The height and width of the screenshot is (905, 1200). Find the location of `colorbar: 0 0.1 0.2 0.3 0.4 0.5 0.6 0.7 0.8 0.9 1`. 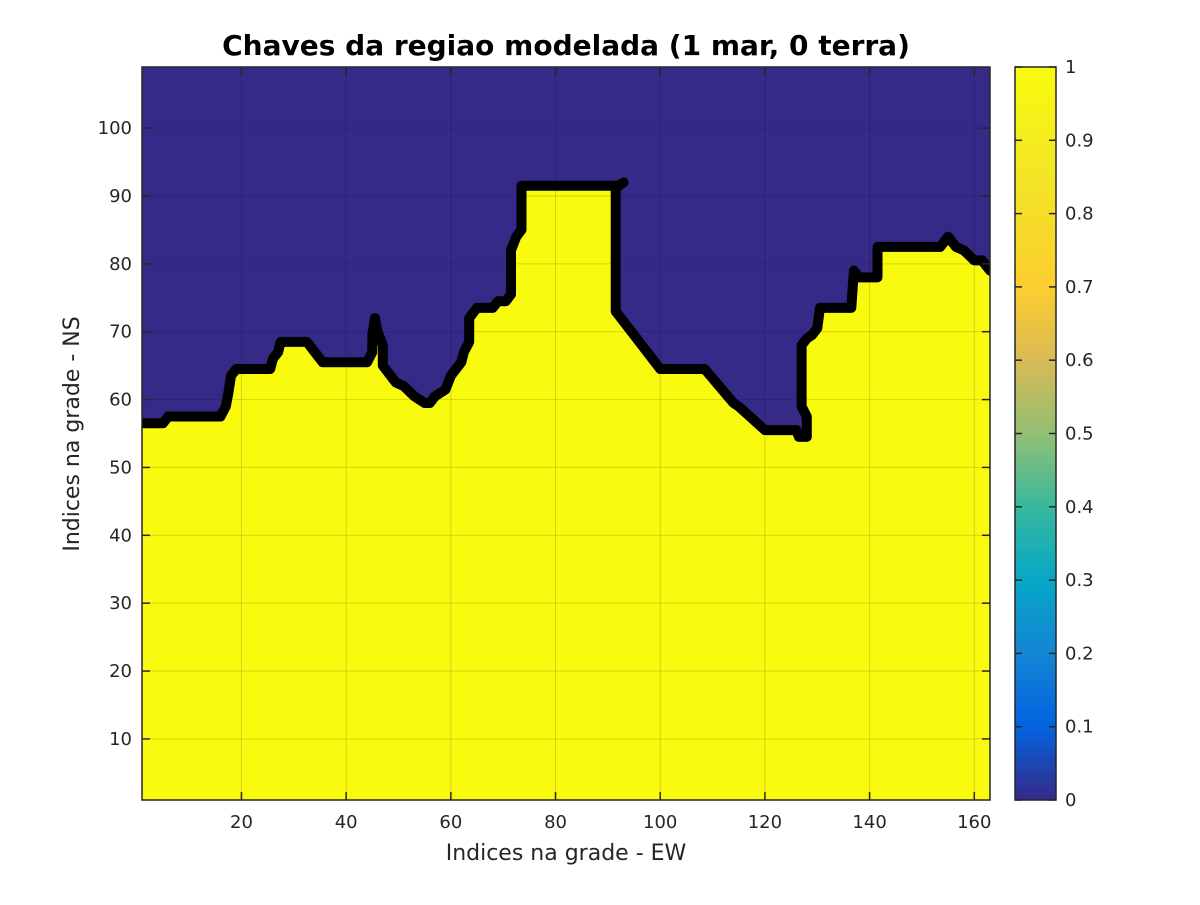

colorbar: 0 0.1 0.2 0.3 0.4 0.5 0.6 0.7 0.8 0.9 1 is located at coordinates (1054, 434).